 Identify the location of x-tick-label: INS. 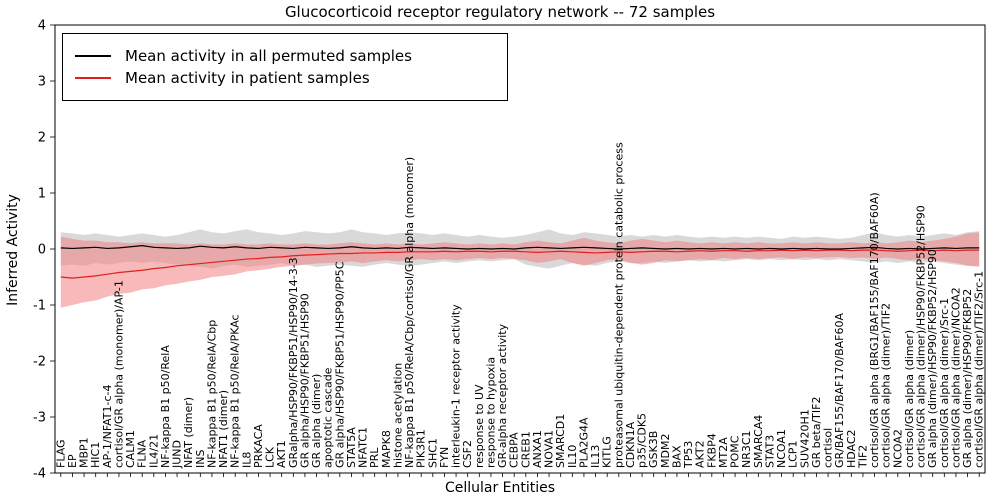
(200, 459).